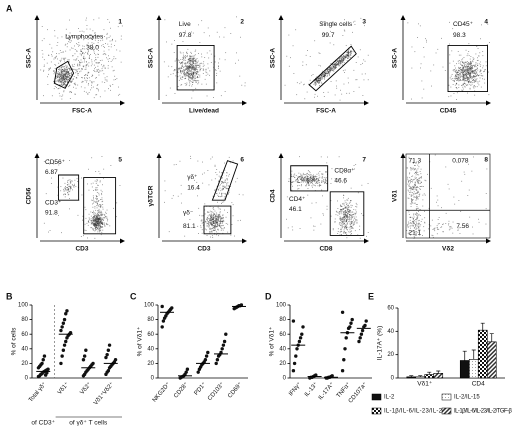 Image resolution: width=514 pixels, height=430 pixels. I want to click on data-point, so click(84, 356).